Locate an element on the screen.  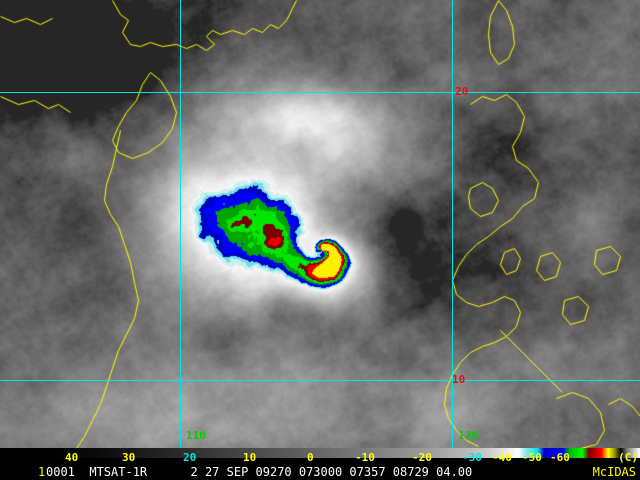
colorbar-tick-10: 10 is located at coordinates (250, 457).